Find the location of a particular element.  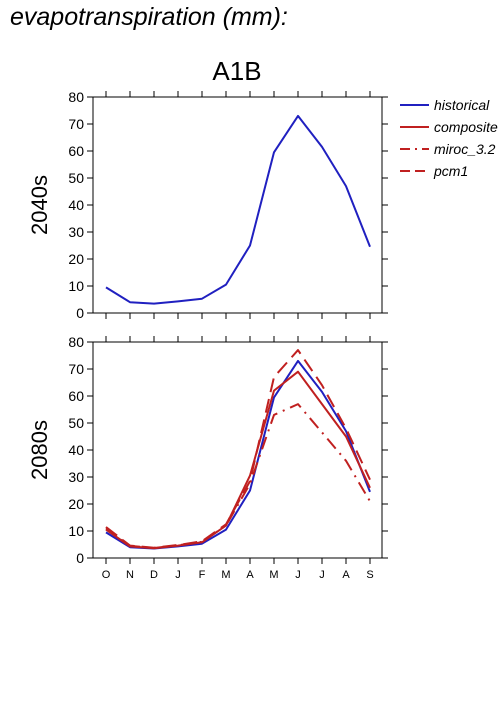

x-tick-label: D is located at coordinates (154, 575).